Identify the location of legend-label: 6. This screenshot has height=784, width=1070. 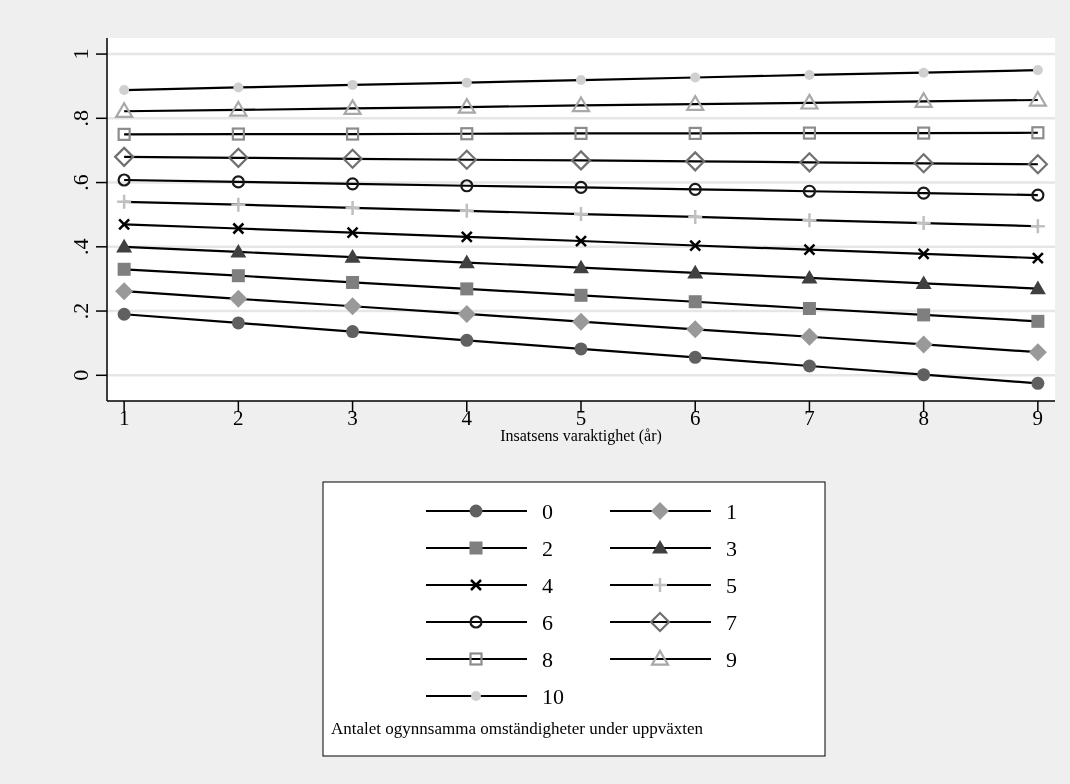
(547, 622).